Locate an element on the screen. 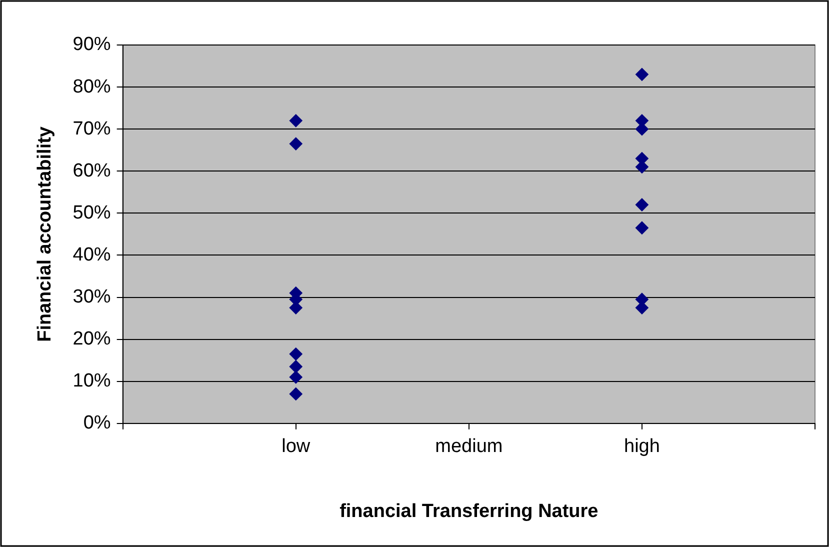 The height and width of the screenshot is (547, 829). y-axis-title: Financial accountability is located at coordinates (45, 234).